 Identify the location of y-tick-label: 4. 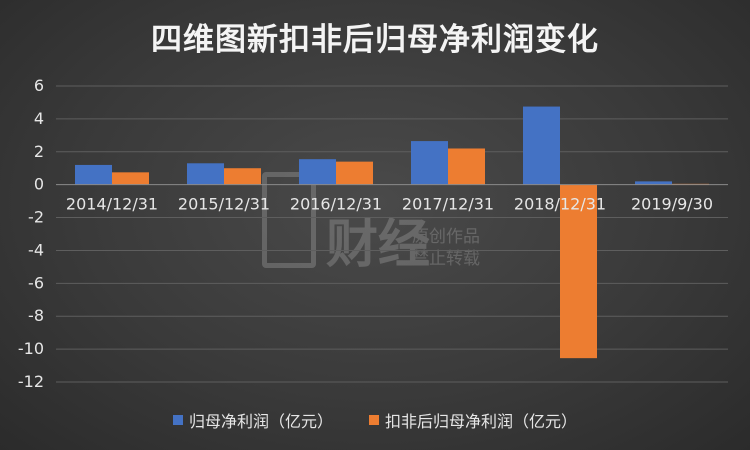
(39, 118).